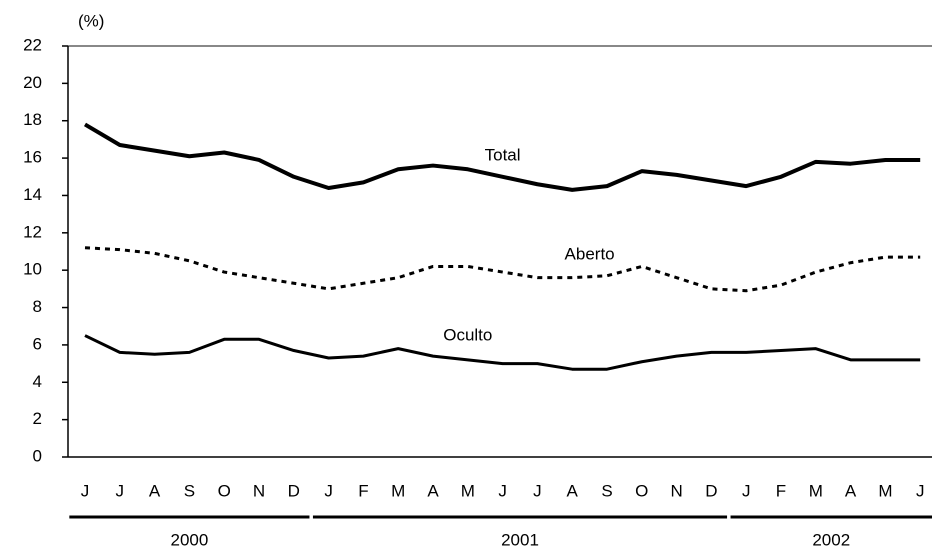  Describe the element at coordinates (590, 253) in the screenshot. I see `series-label: Aberto` at that location.